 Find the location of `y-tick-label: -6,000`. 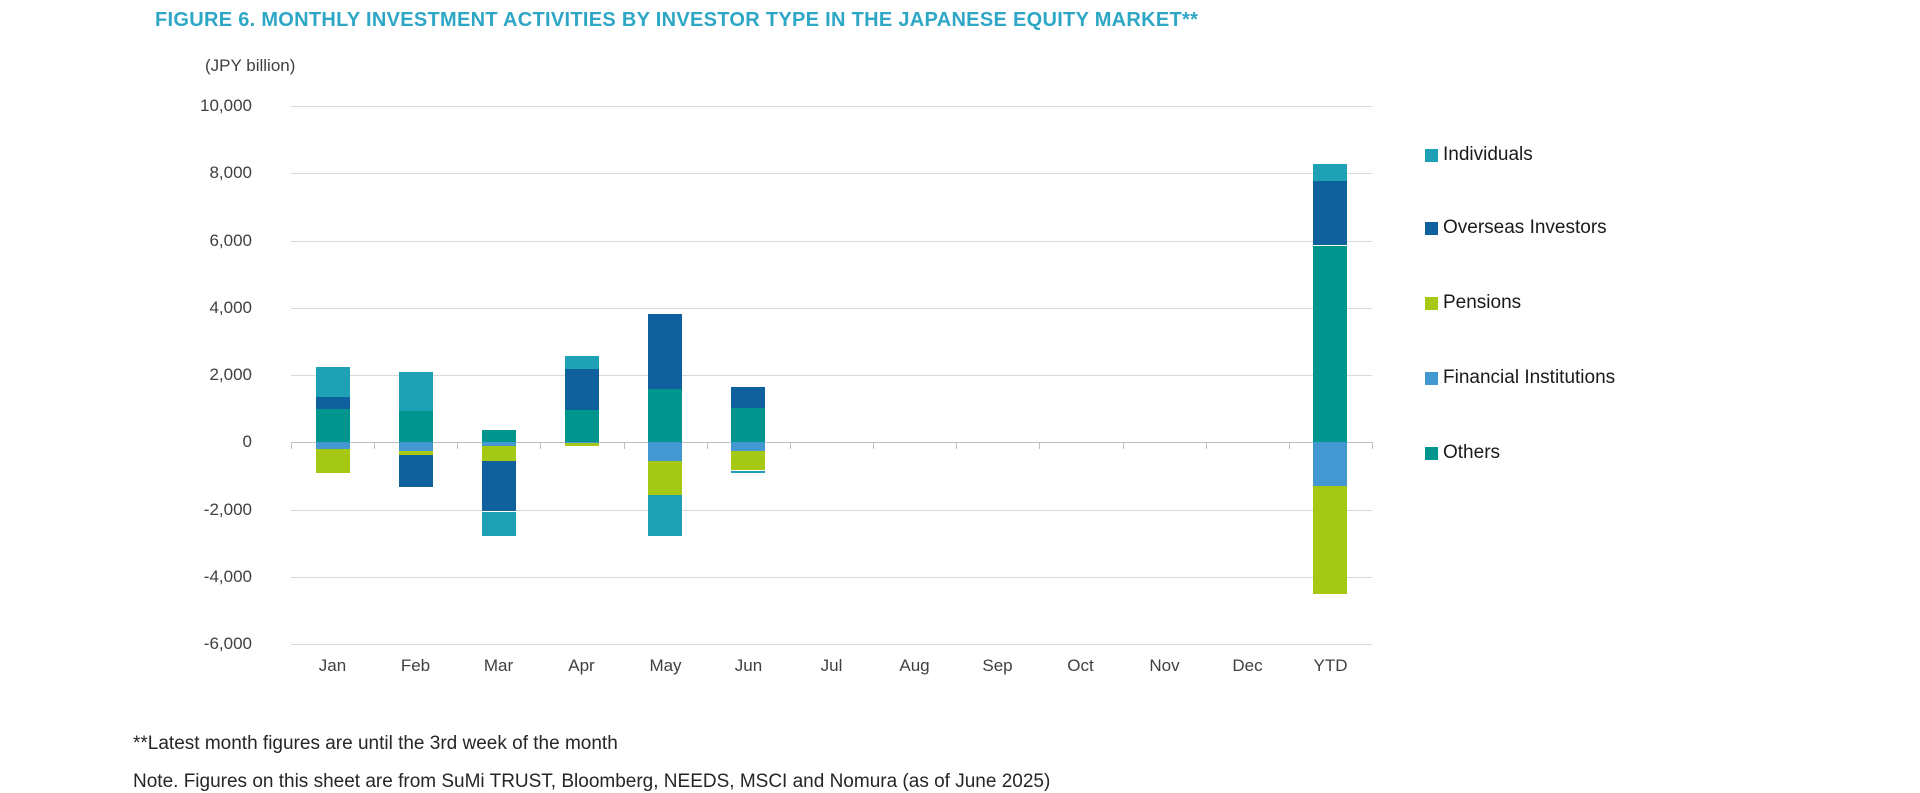

y-tick-label: -6,000 is located at coordinates (227, 643).